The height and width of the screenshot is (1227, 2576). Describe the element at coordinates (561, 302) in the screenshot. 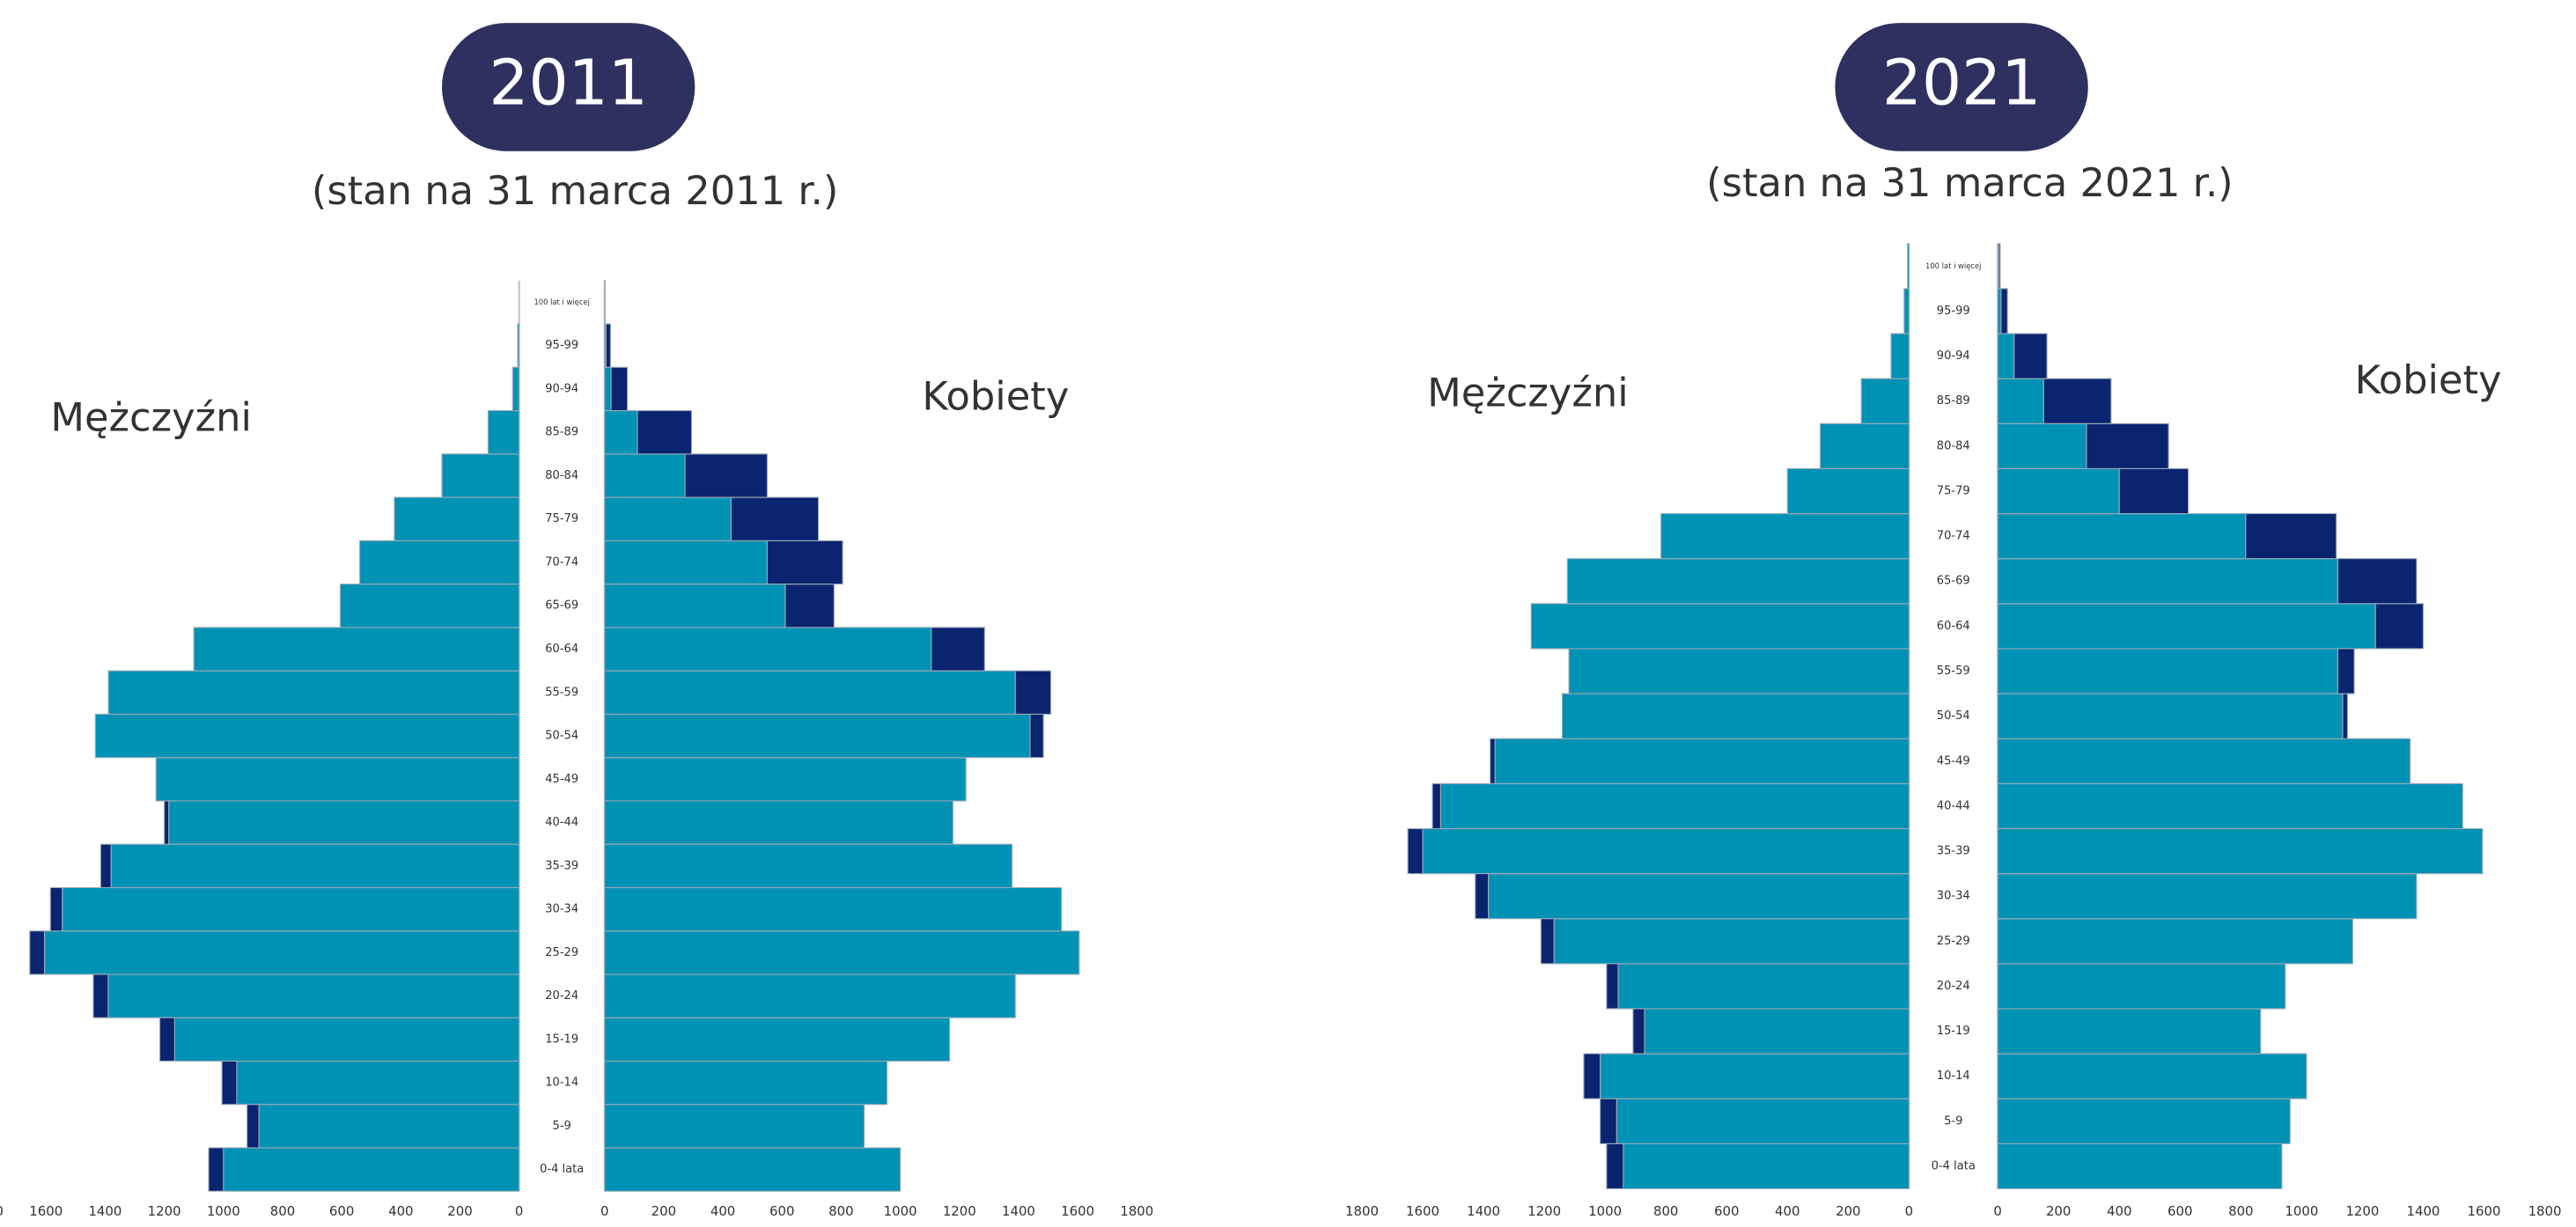

I see `age-label: 100 lat i więcej` at that location.